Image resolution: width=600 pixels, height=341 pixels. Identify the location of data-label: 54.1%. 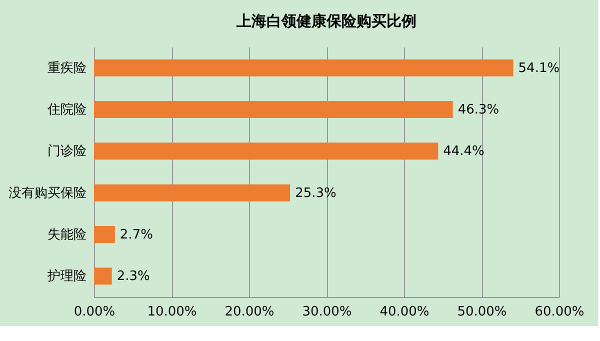
(539, 68).